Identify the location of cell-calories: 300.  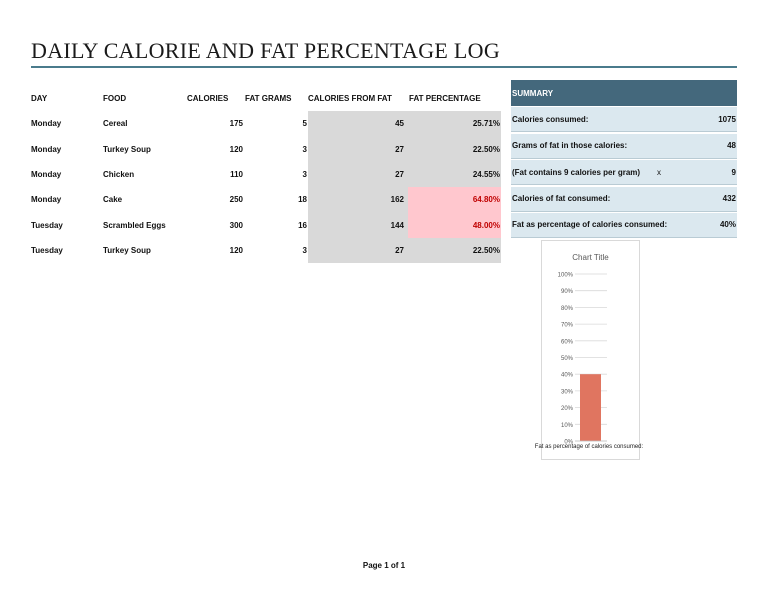
(236, 225).